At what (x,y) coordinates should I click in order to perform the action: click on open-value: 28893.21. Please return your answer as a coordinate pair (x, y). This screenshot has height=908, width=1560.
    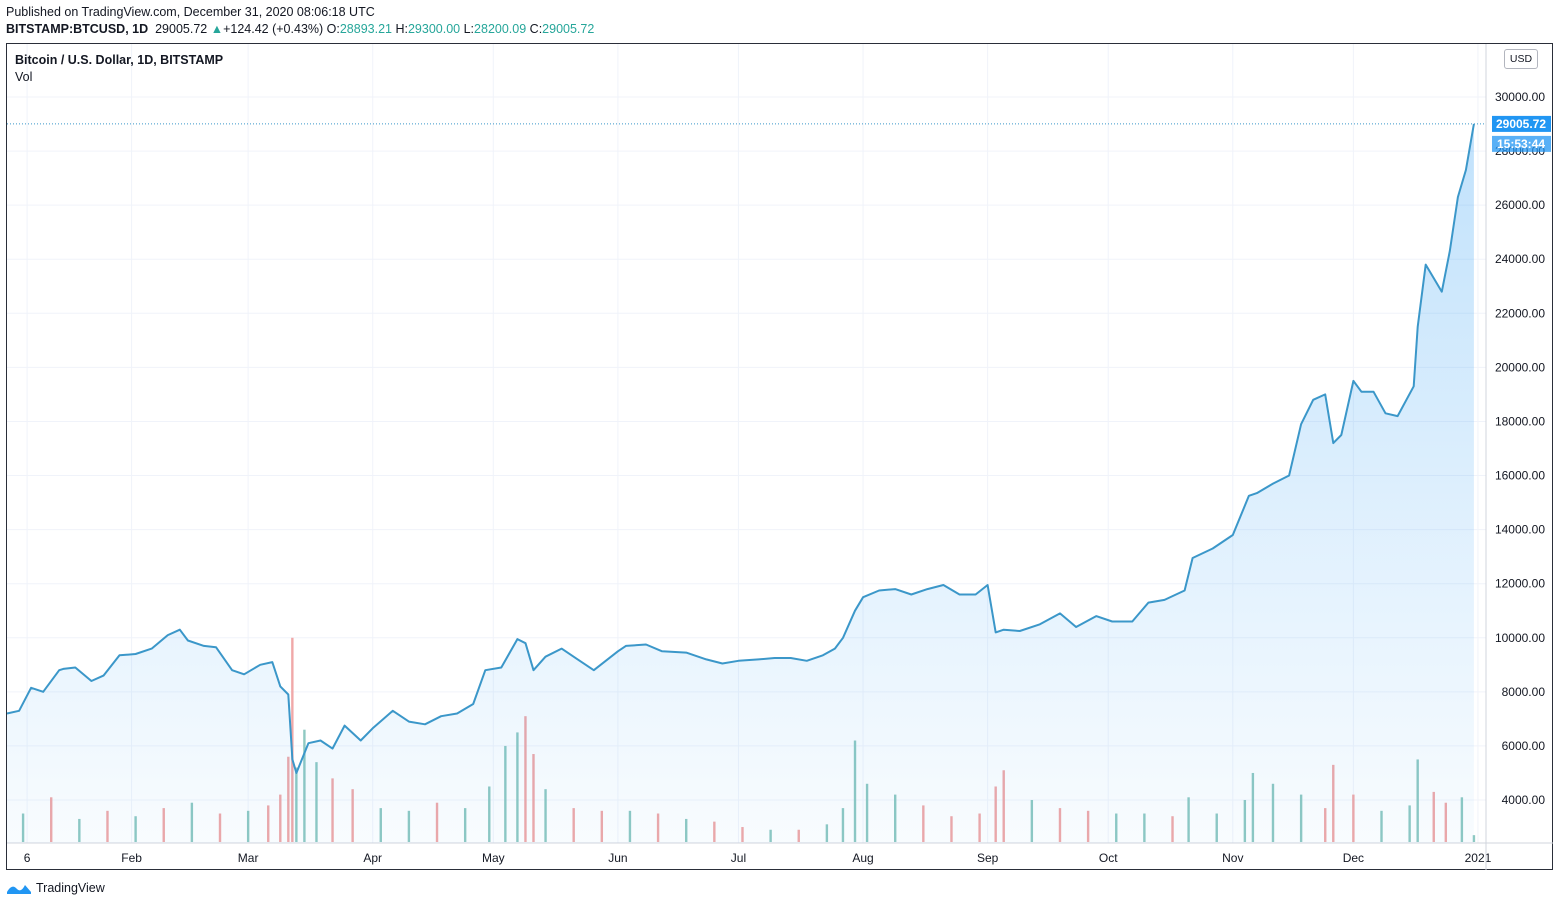
    Looking at the image, I should click on (365, 29).